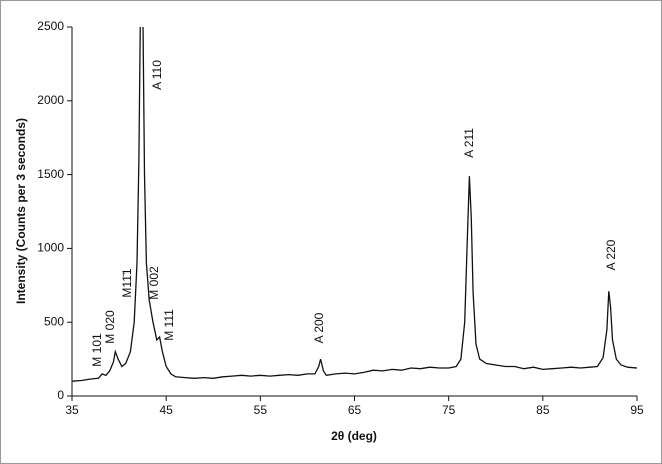  I want to click on y-tick-label: 1500, so click(50, 174).